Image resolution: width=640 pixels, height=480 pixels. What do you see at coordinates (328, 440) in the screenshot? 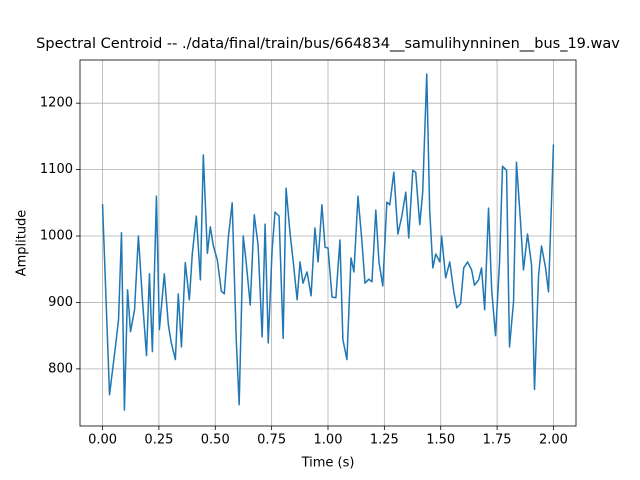
I see `x-tick-label: 1.00` at bounding box center [328, 440].